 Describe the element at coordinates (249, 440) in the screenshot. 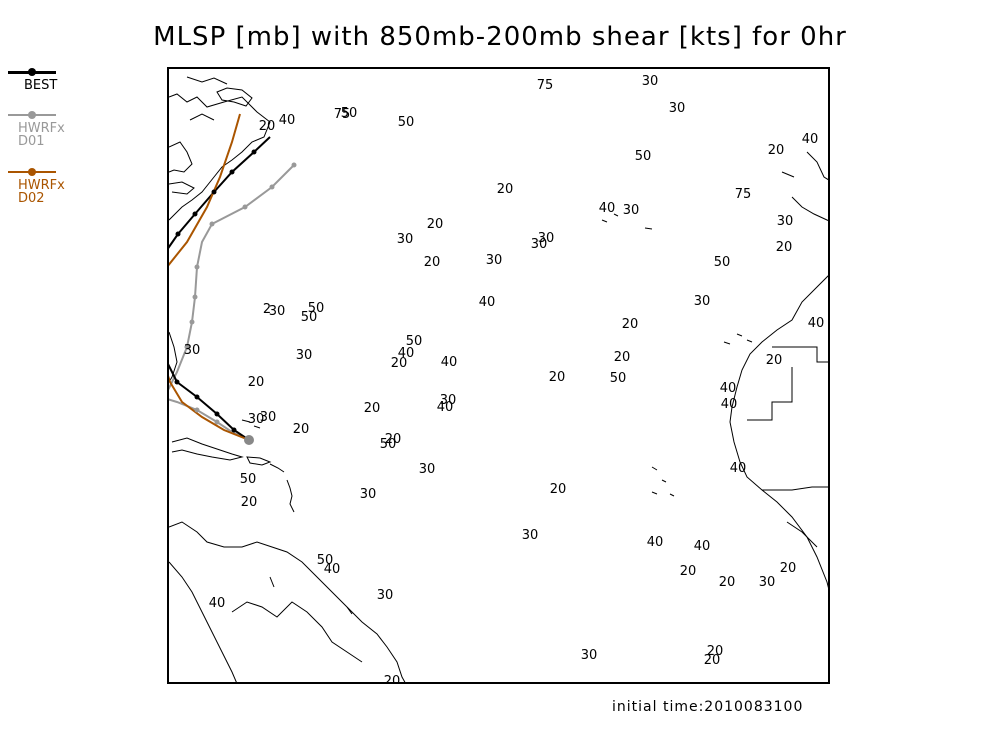

I see `storm-position-marker` at that location.